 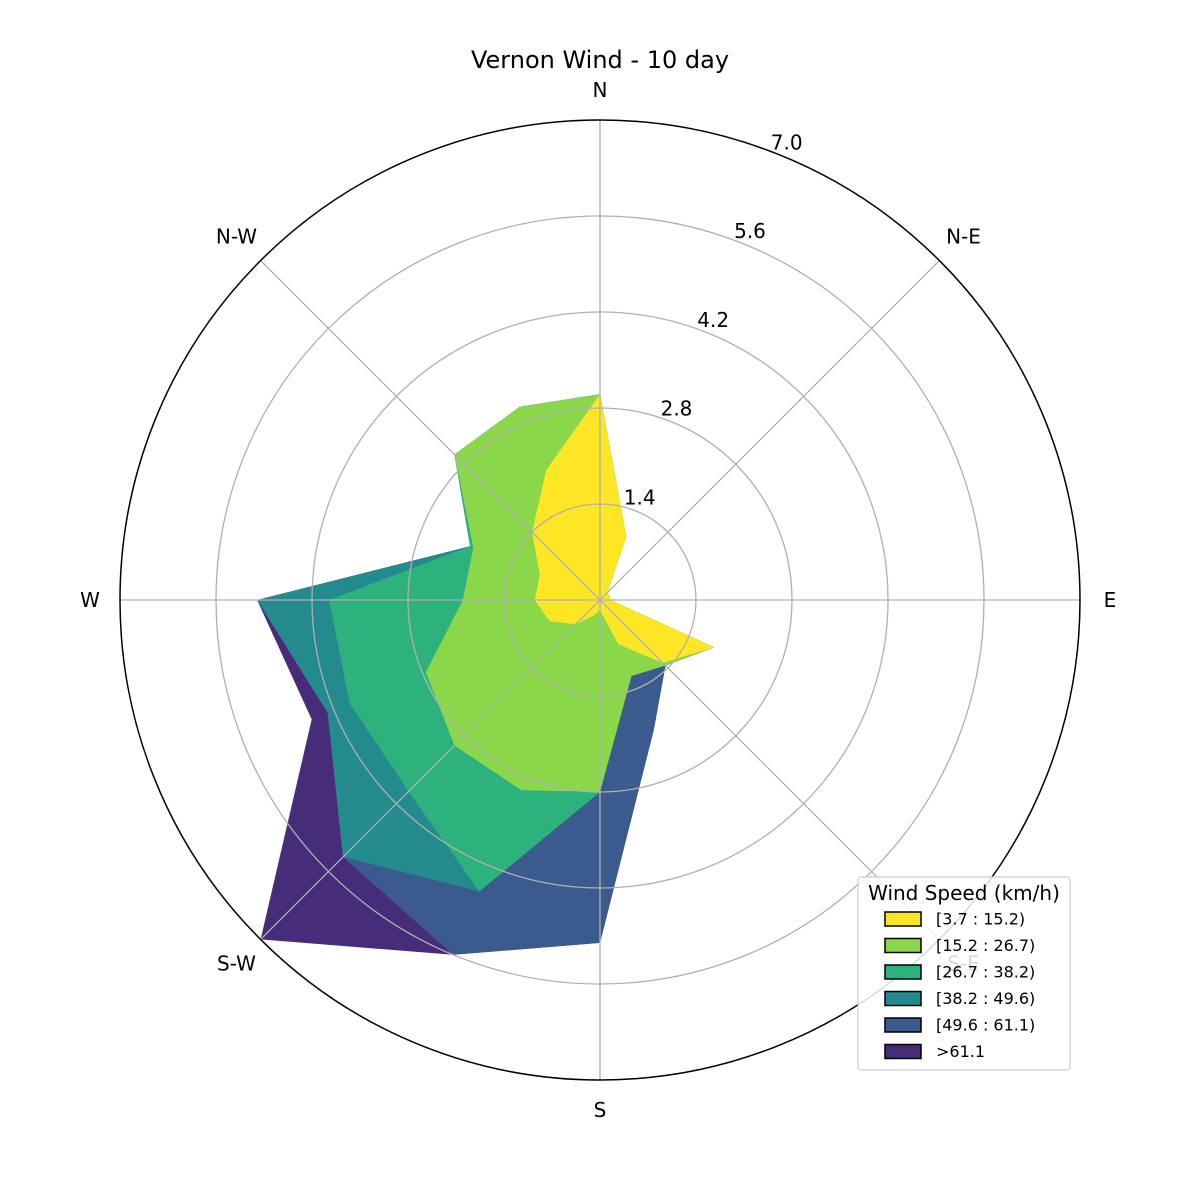 I want to click on legend-item: [15.2 : 26.7), so click(x=959, y=945).